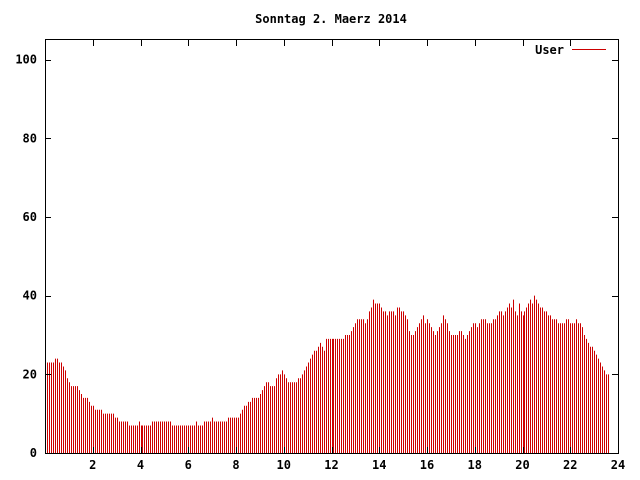 This screenshot has width=640, height=480. I want to click on x-tick-label: 6, so click(188, 465).